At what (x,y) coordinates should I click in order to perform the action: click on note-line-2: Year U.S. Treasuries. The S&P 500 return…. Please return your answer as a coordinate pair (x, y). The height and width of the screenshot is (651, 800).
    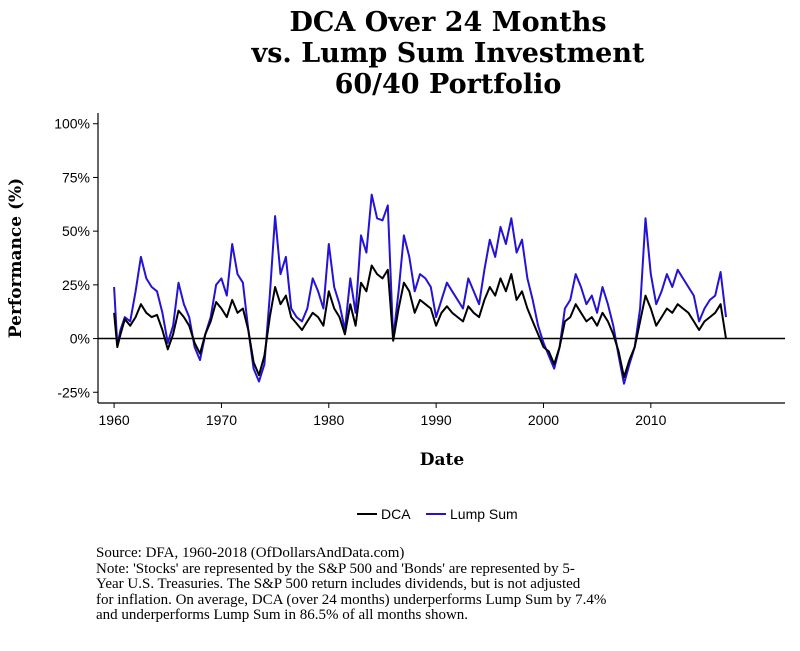
    Looking at the image, I should click on (338, 584).